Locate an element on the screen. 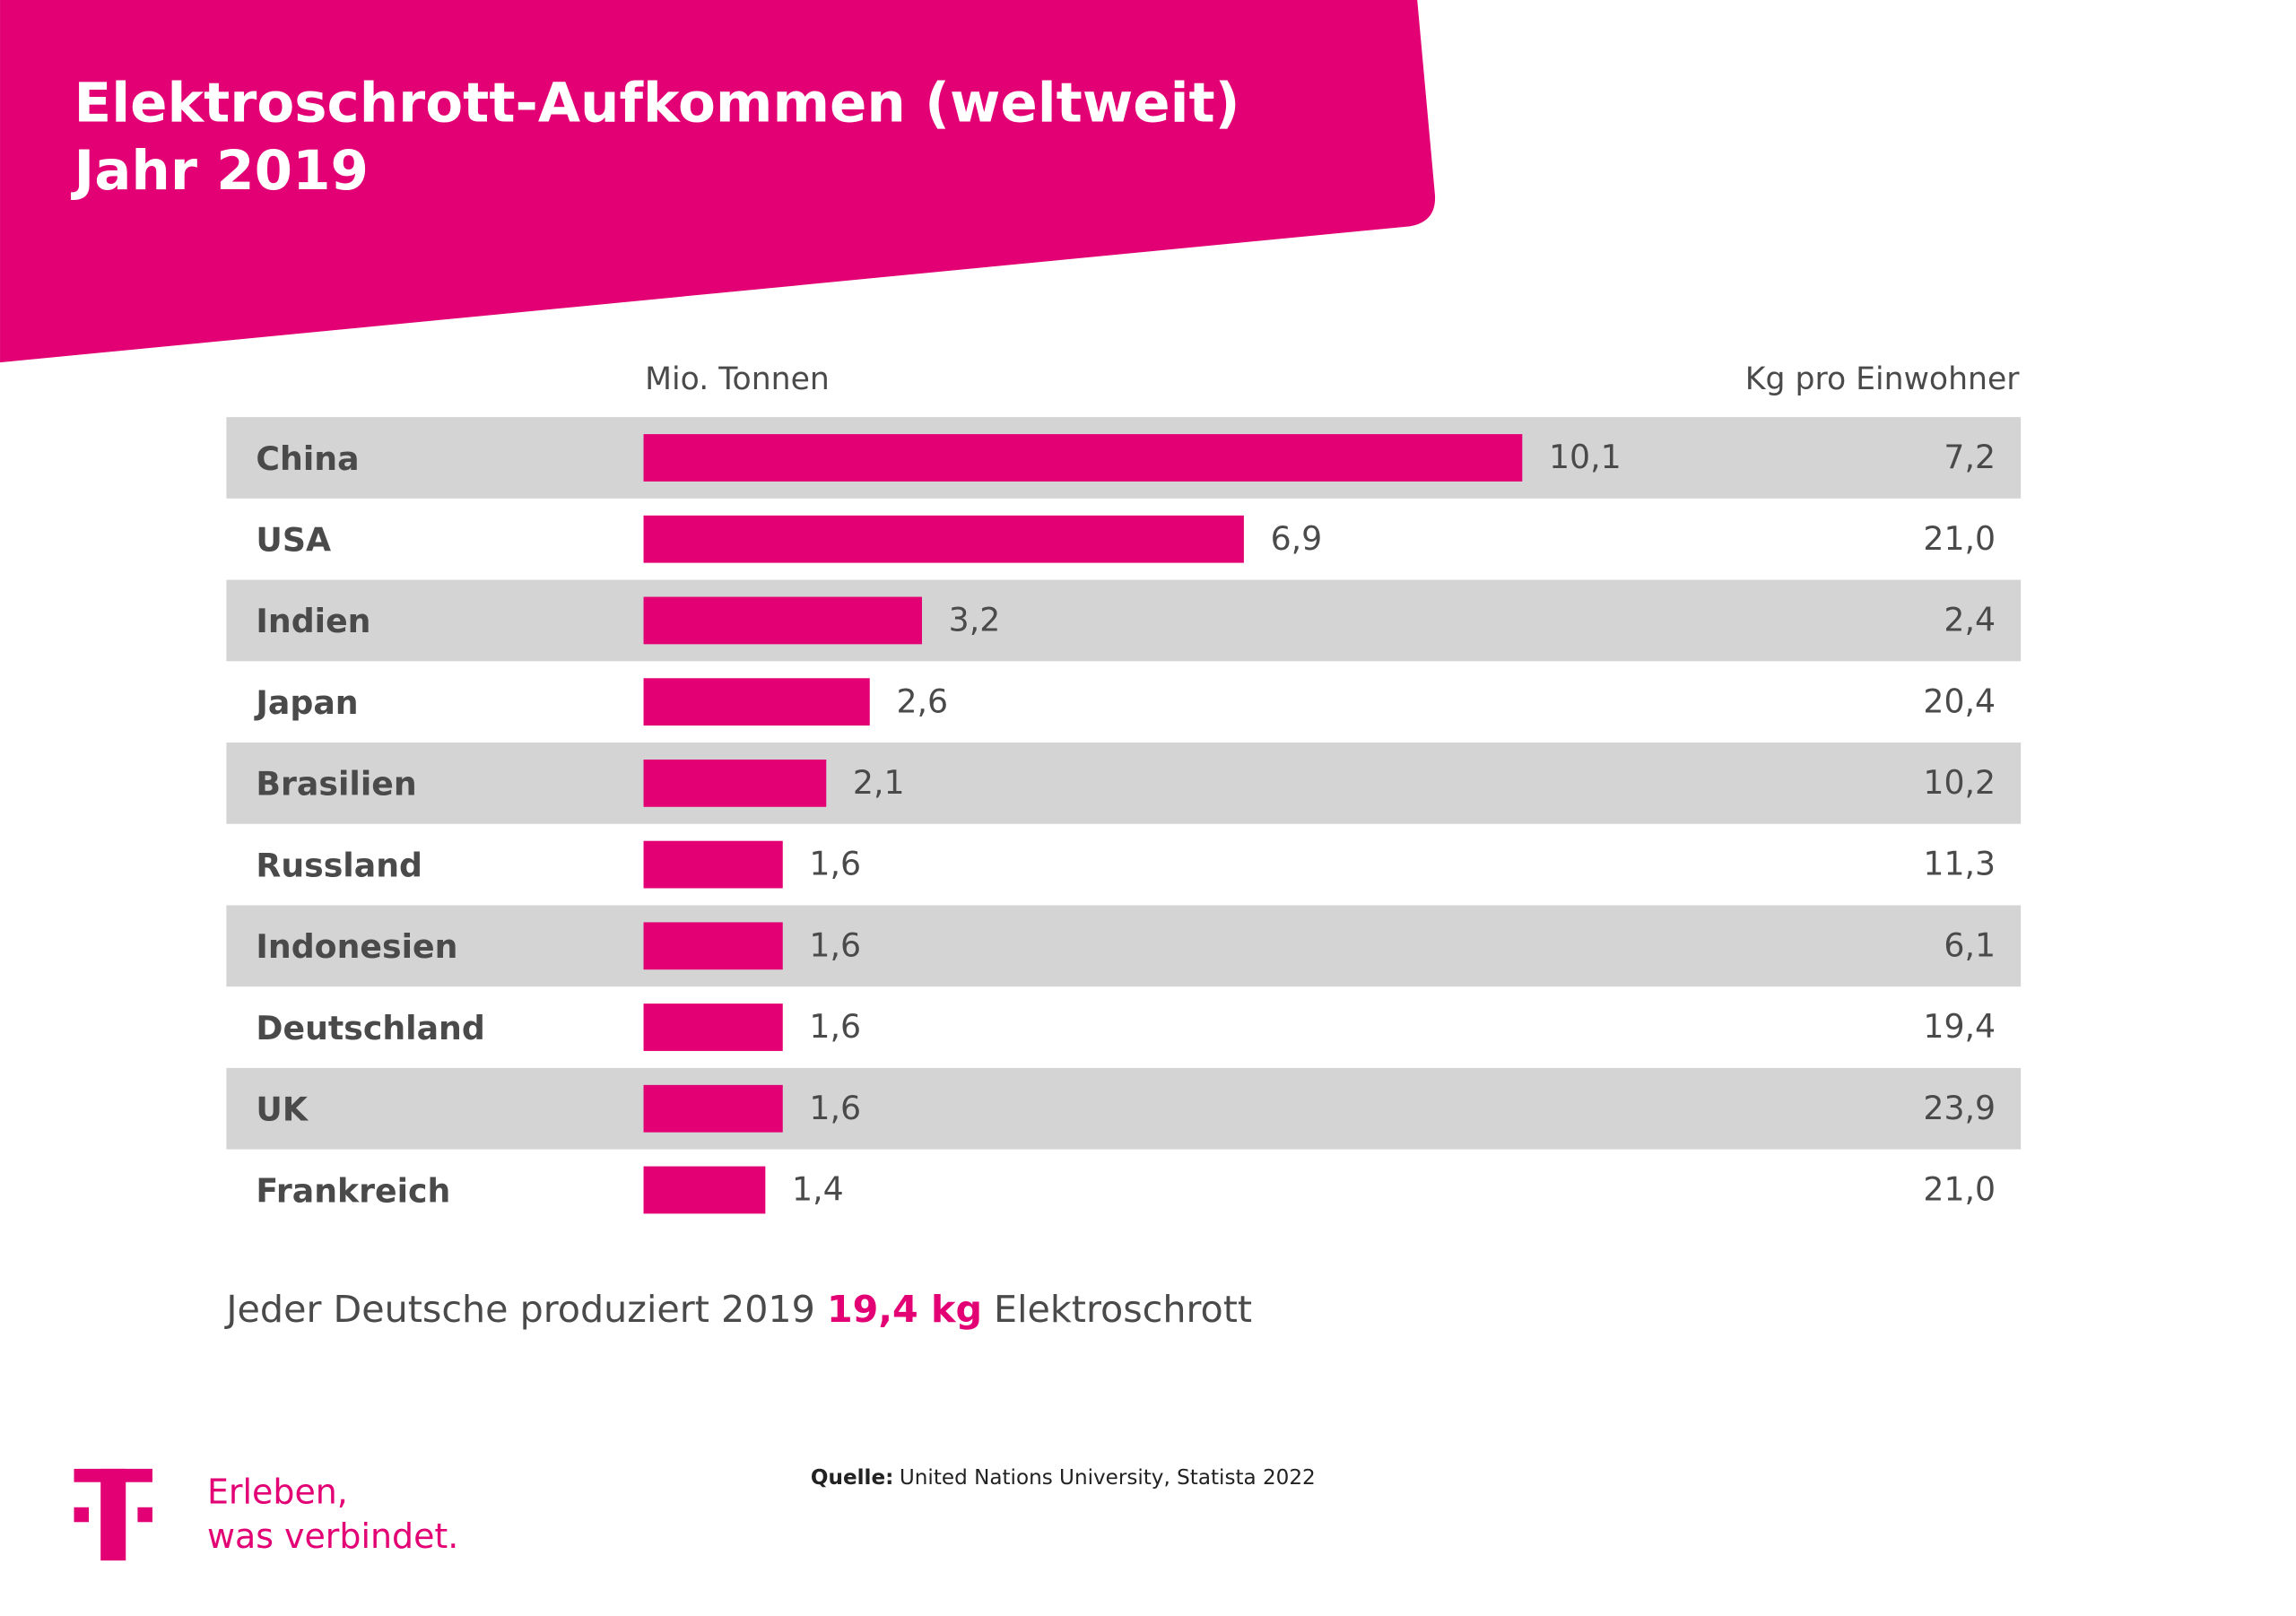  per-capita-value: 20,4 is located at coordinates (1959, 701).